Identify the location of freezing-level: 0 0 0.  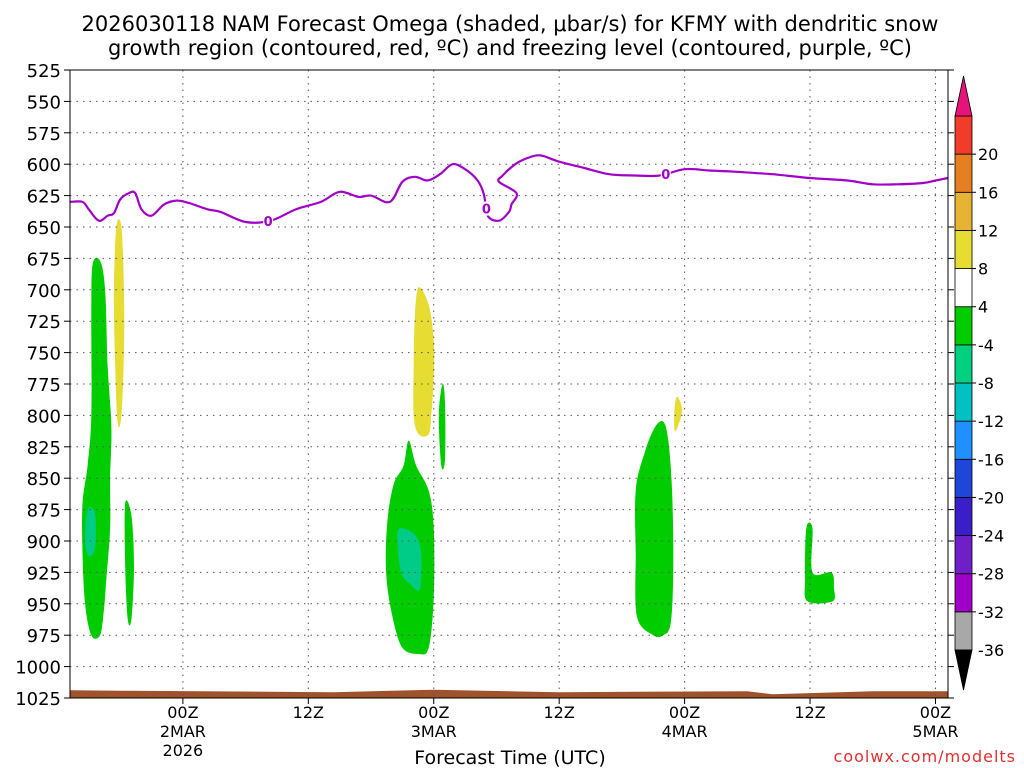
(509, 192).